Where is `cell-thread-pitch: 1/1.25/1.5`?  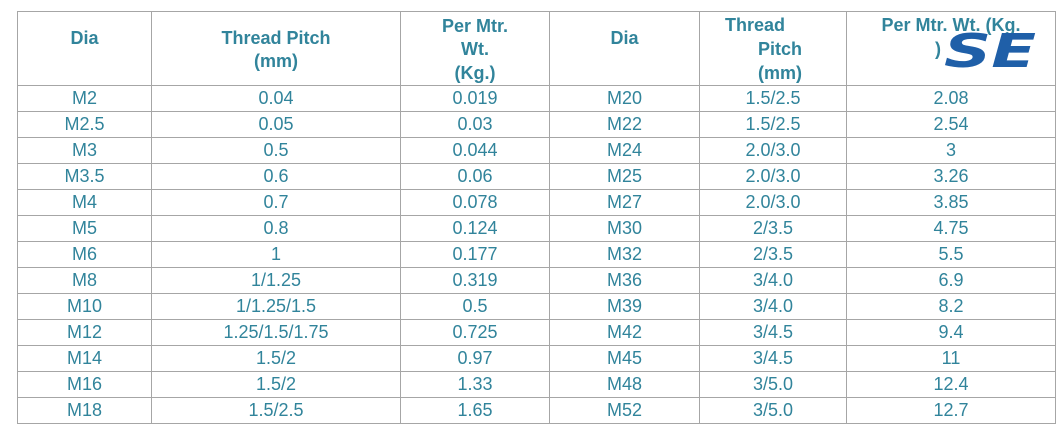 cell-thread-pitch: 1/1.25/1.5 is located at coordinates (276, 306).